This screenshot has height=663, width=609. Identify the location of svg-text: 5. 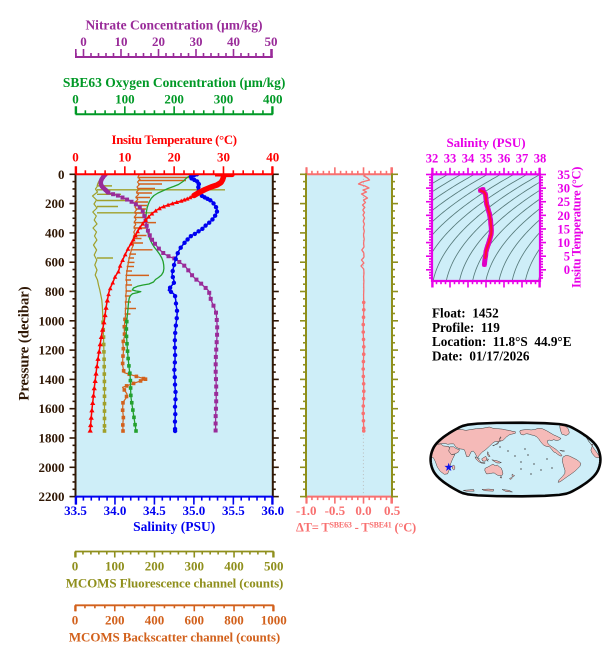
(567, 257).